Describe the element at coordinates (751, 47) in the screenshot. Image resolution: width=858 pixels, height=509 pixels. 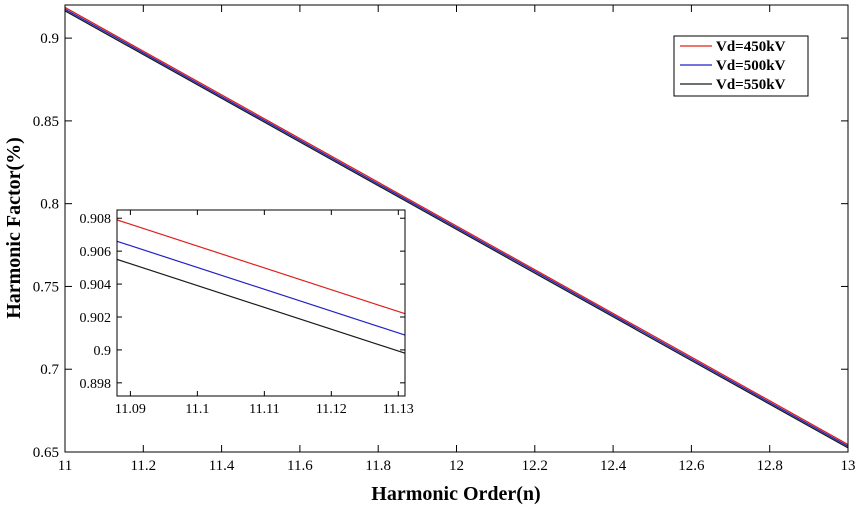
I see `legend-label-1: Vd=450kV` at that location.